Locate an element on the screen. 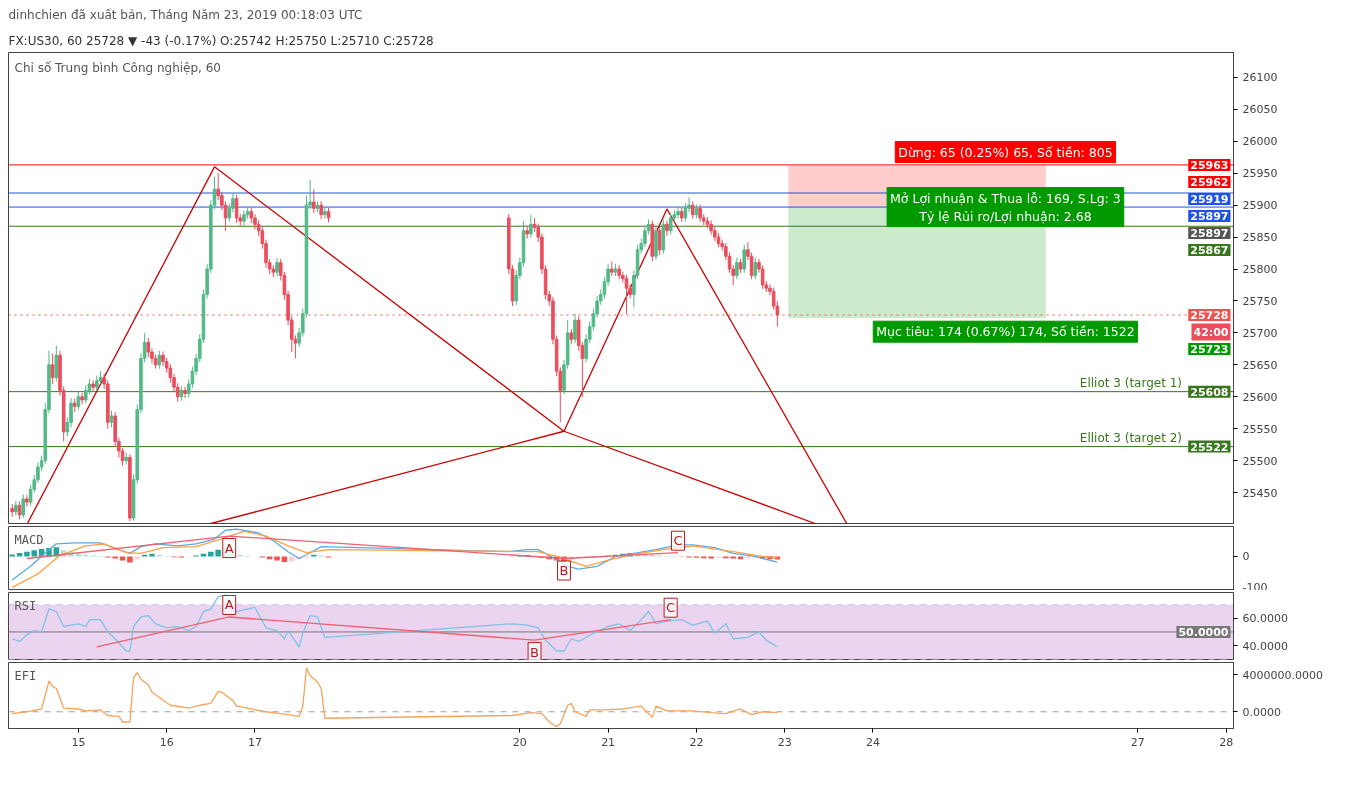  y-tick-label: 25550 is located at coordinates (1260, 429).